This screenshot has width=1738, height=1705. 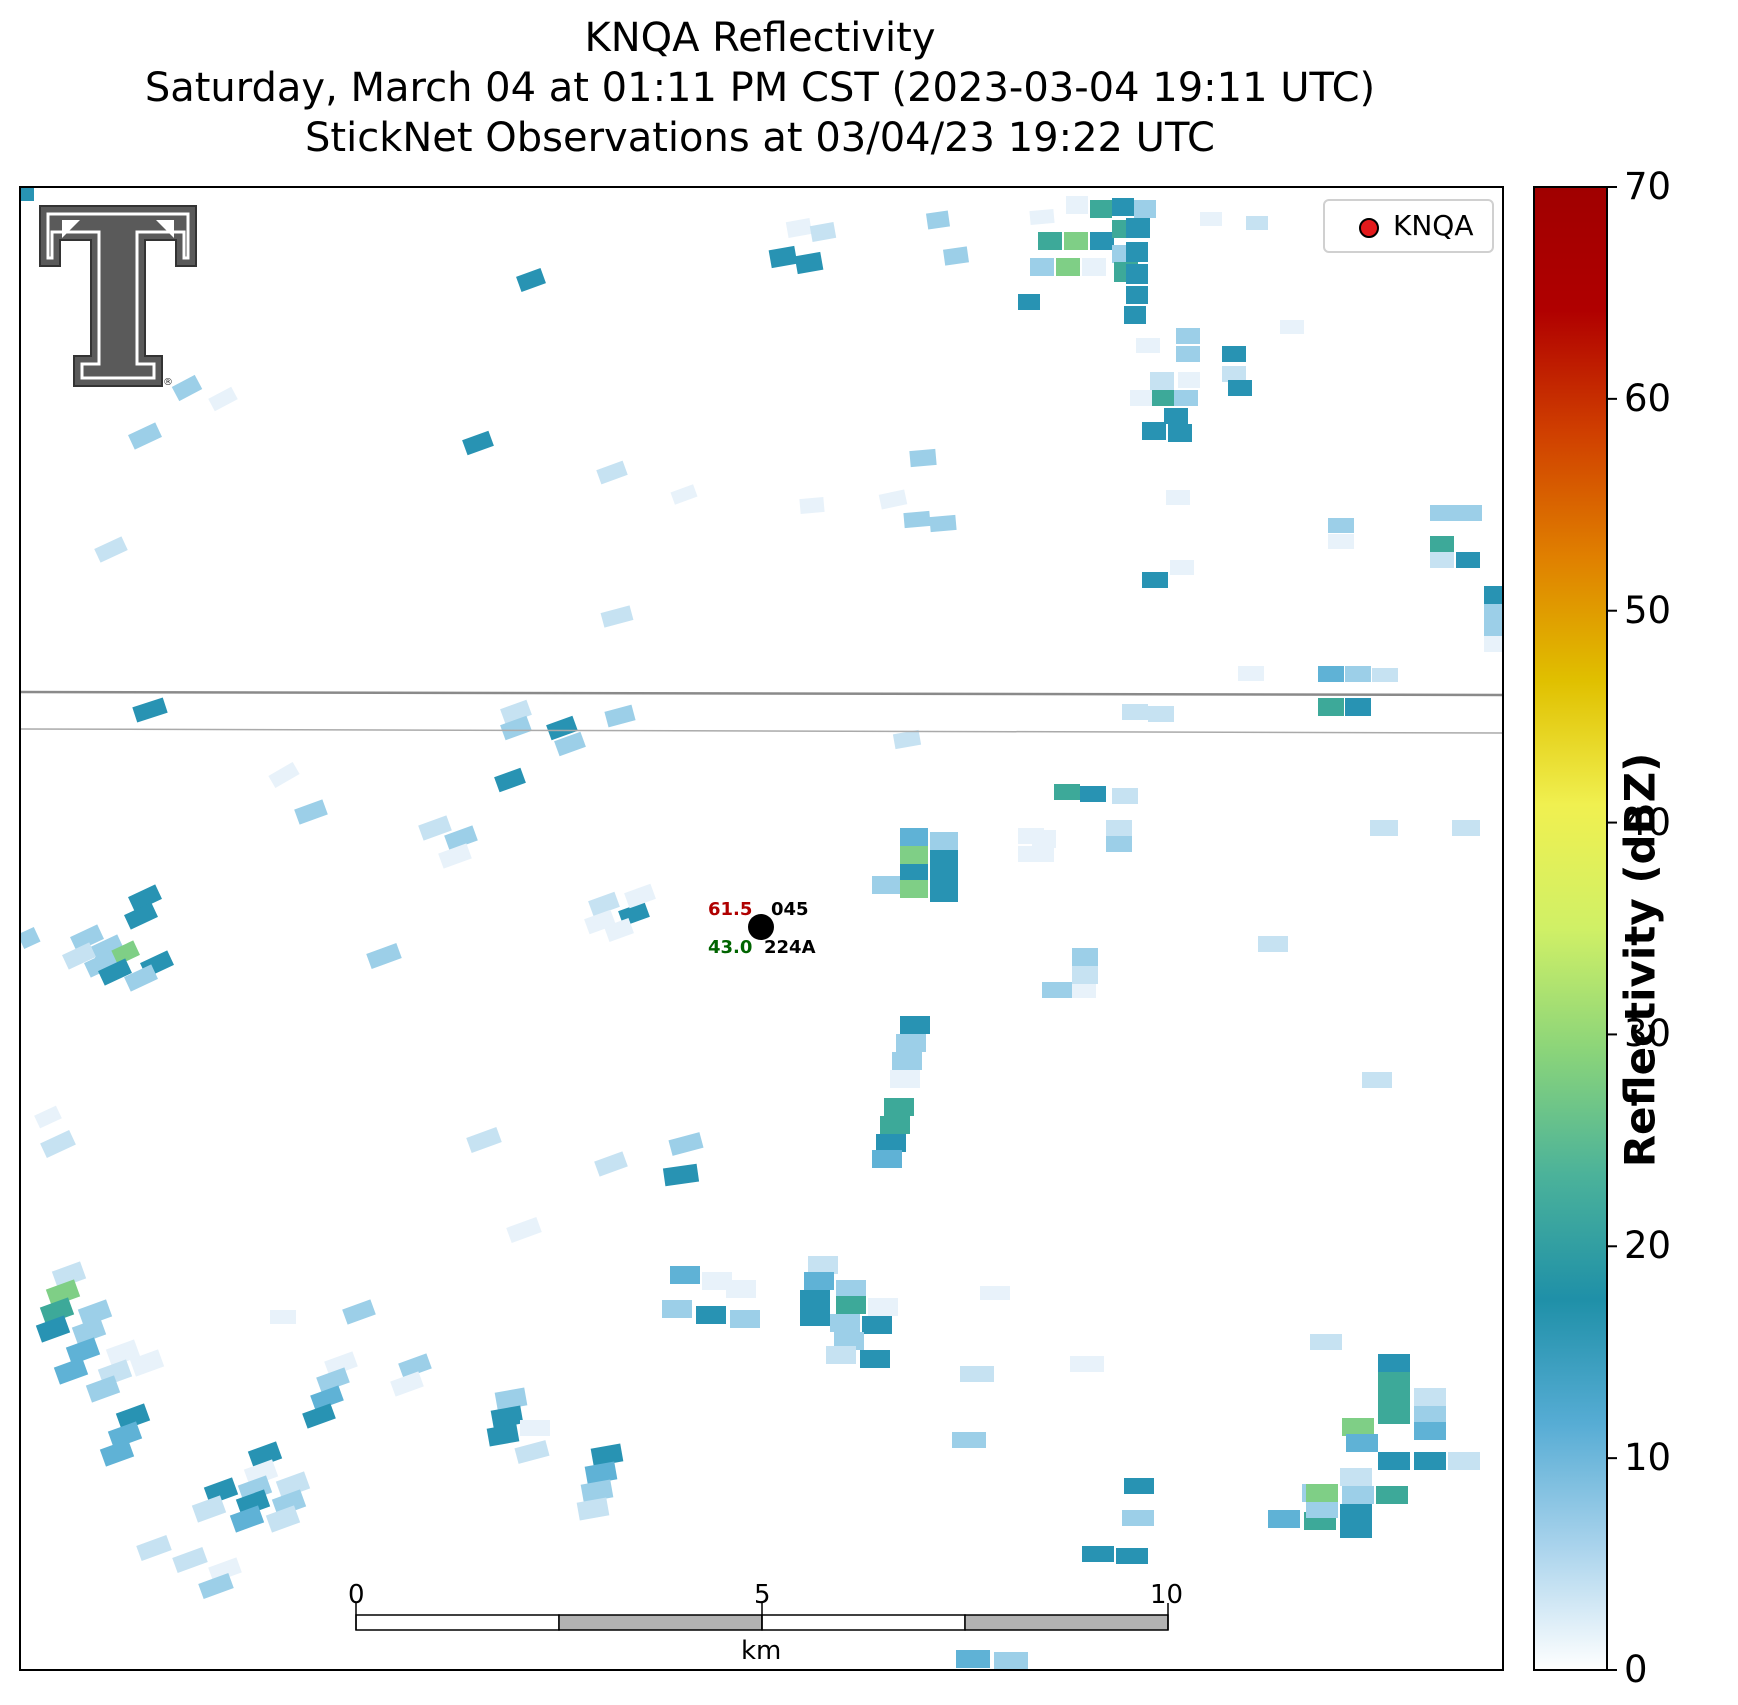 What do you see at coordinates (118, 296) in the screenshot?
I see `texas-tech-logo-icon: ®` at bounding box center [118, 296].